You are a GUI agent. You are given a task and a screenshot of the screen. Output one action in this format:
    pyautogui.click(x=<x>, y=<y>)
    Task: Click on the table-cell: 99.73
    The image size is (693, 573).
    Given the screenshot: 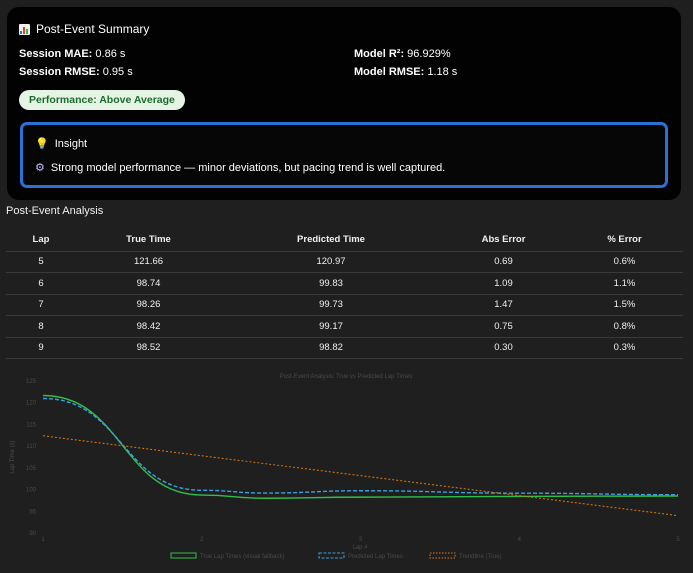 What is the action you would take?
    pyautogui.click(x=331, y=305)
    